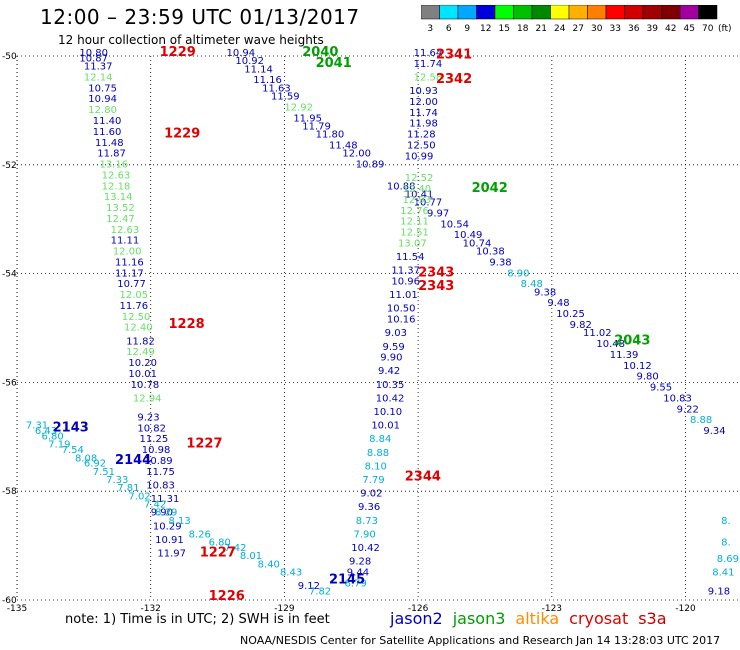  I want to click on wave-height-value: 12.11, so click(414, 222).